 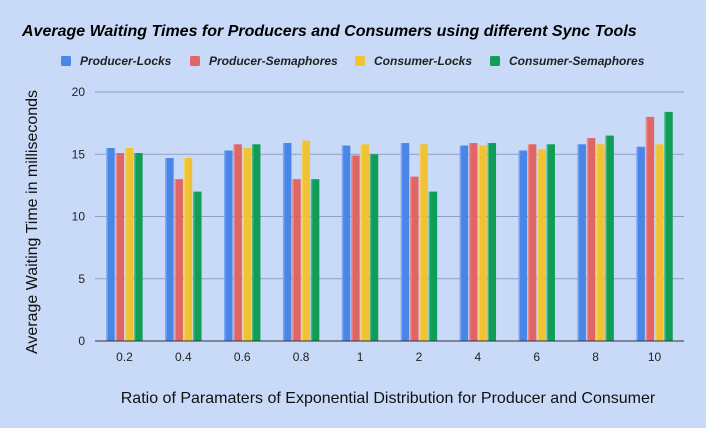 What do you see at coordinates (360, 357) in the screenshot?
I see `x-tick-label: 1` at bounding box center [360, 357].